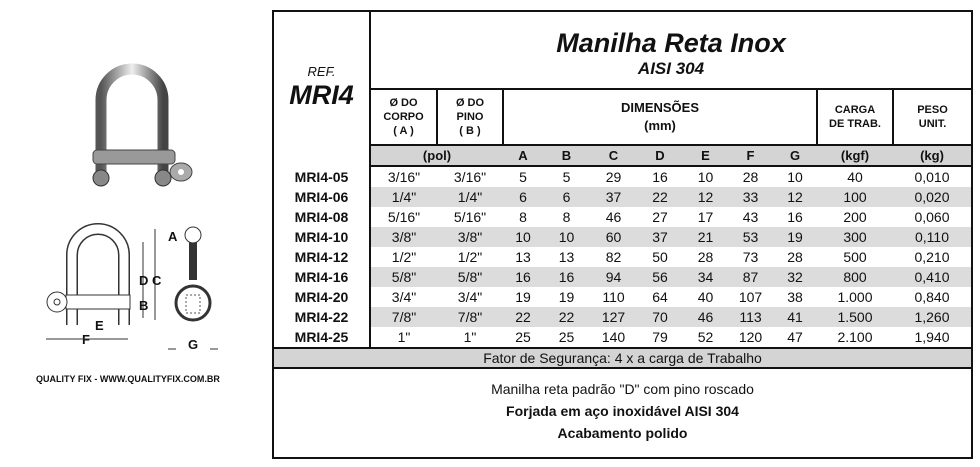  I want to click on cell: 1", so click(470, 337).